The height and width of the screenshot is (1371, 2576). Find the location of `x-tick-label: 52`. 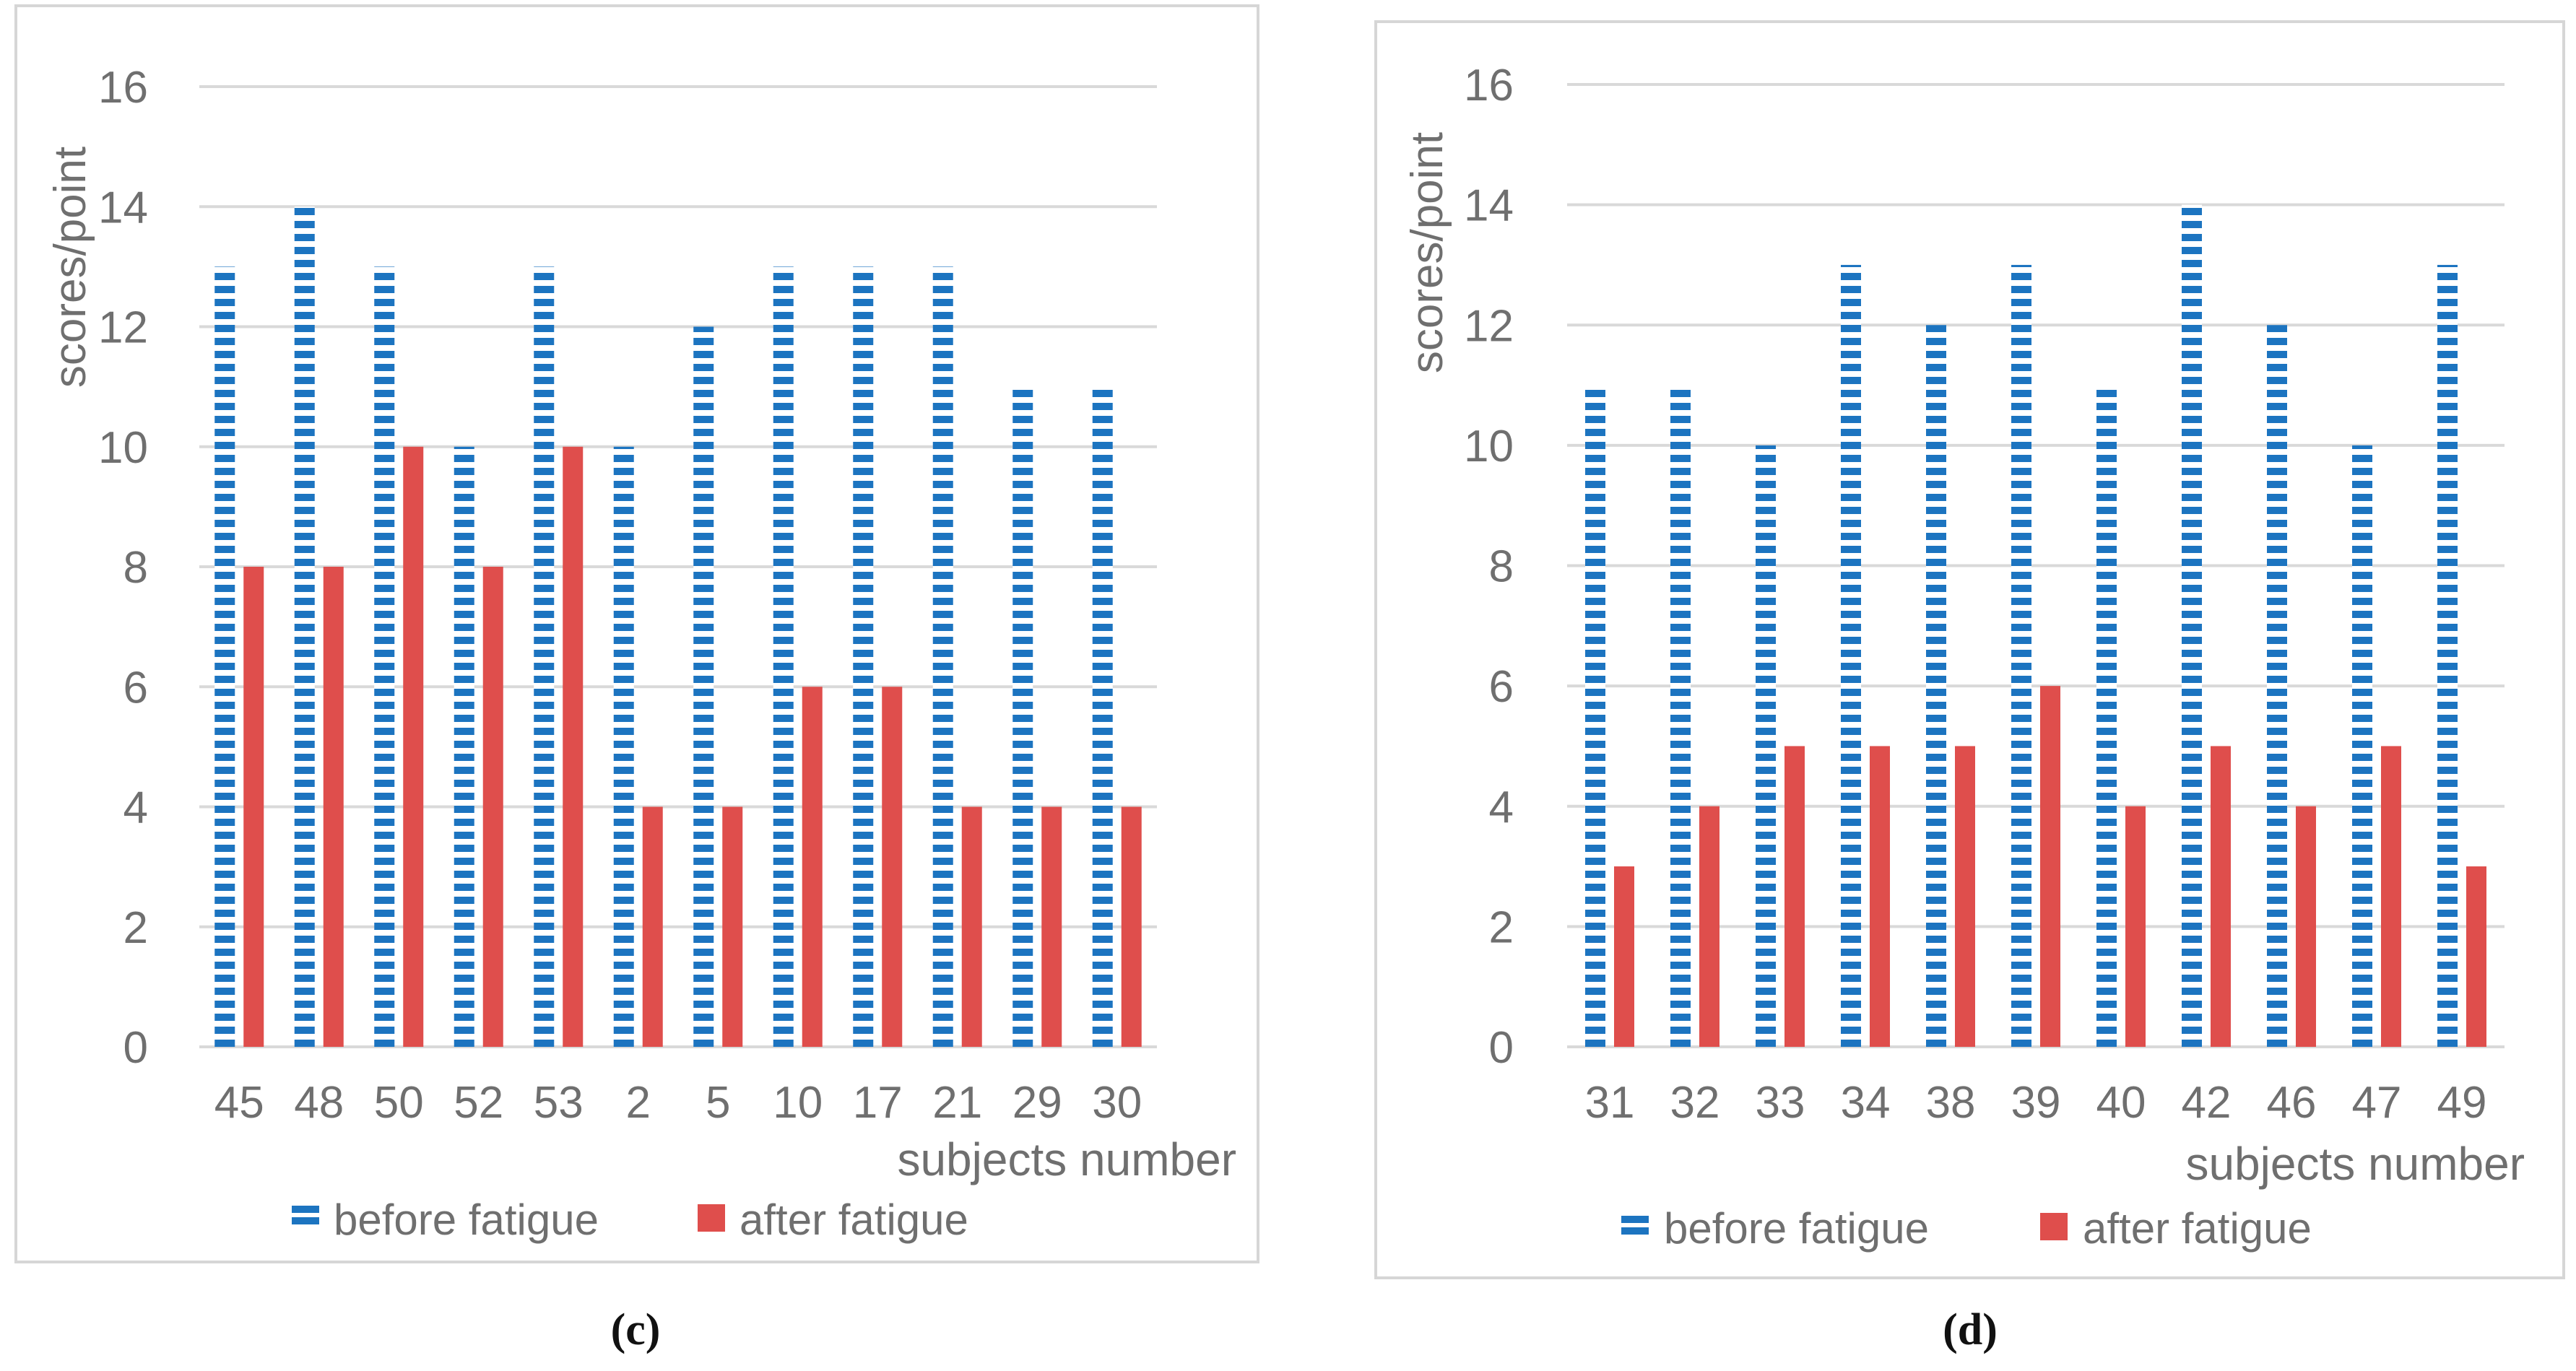

x-tick-label: 52 is located at coordinates (478, 1103).